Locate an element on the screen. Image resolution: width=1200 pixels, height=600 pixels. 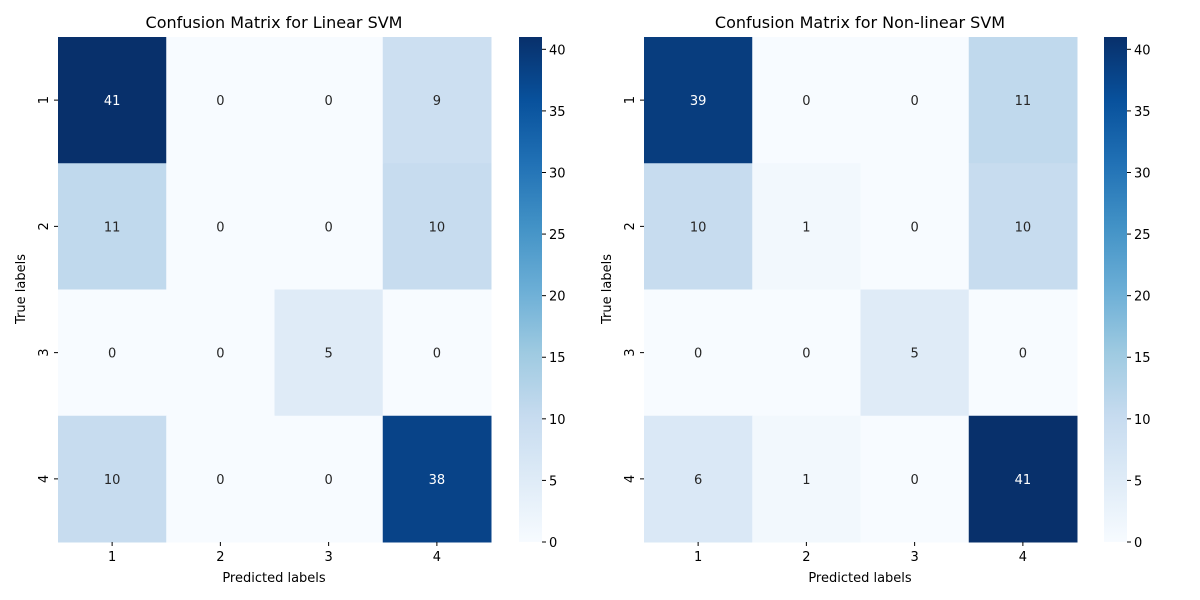
colorbar-tick-label: 0 is located at coordinates (1138, 543).